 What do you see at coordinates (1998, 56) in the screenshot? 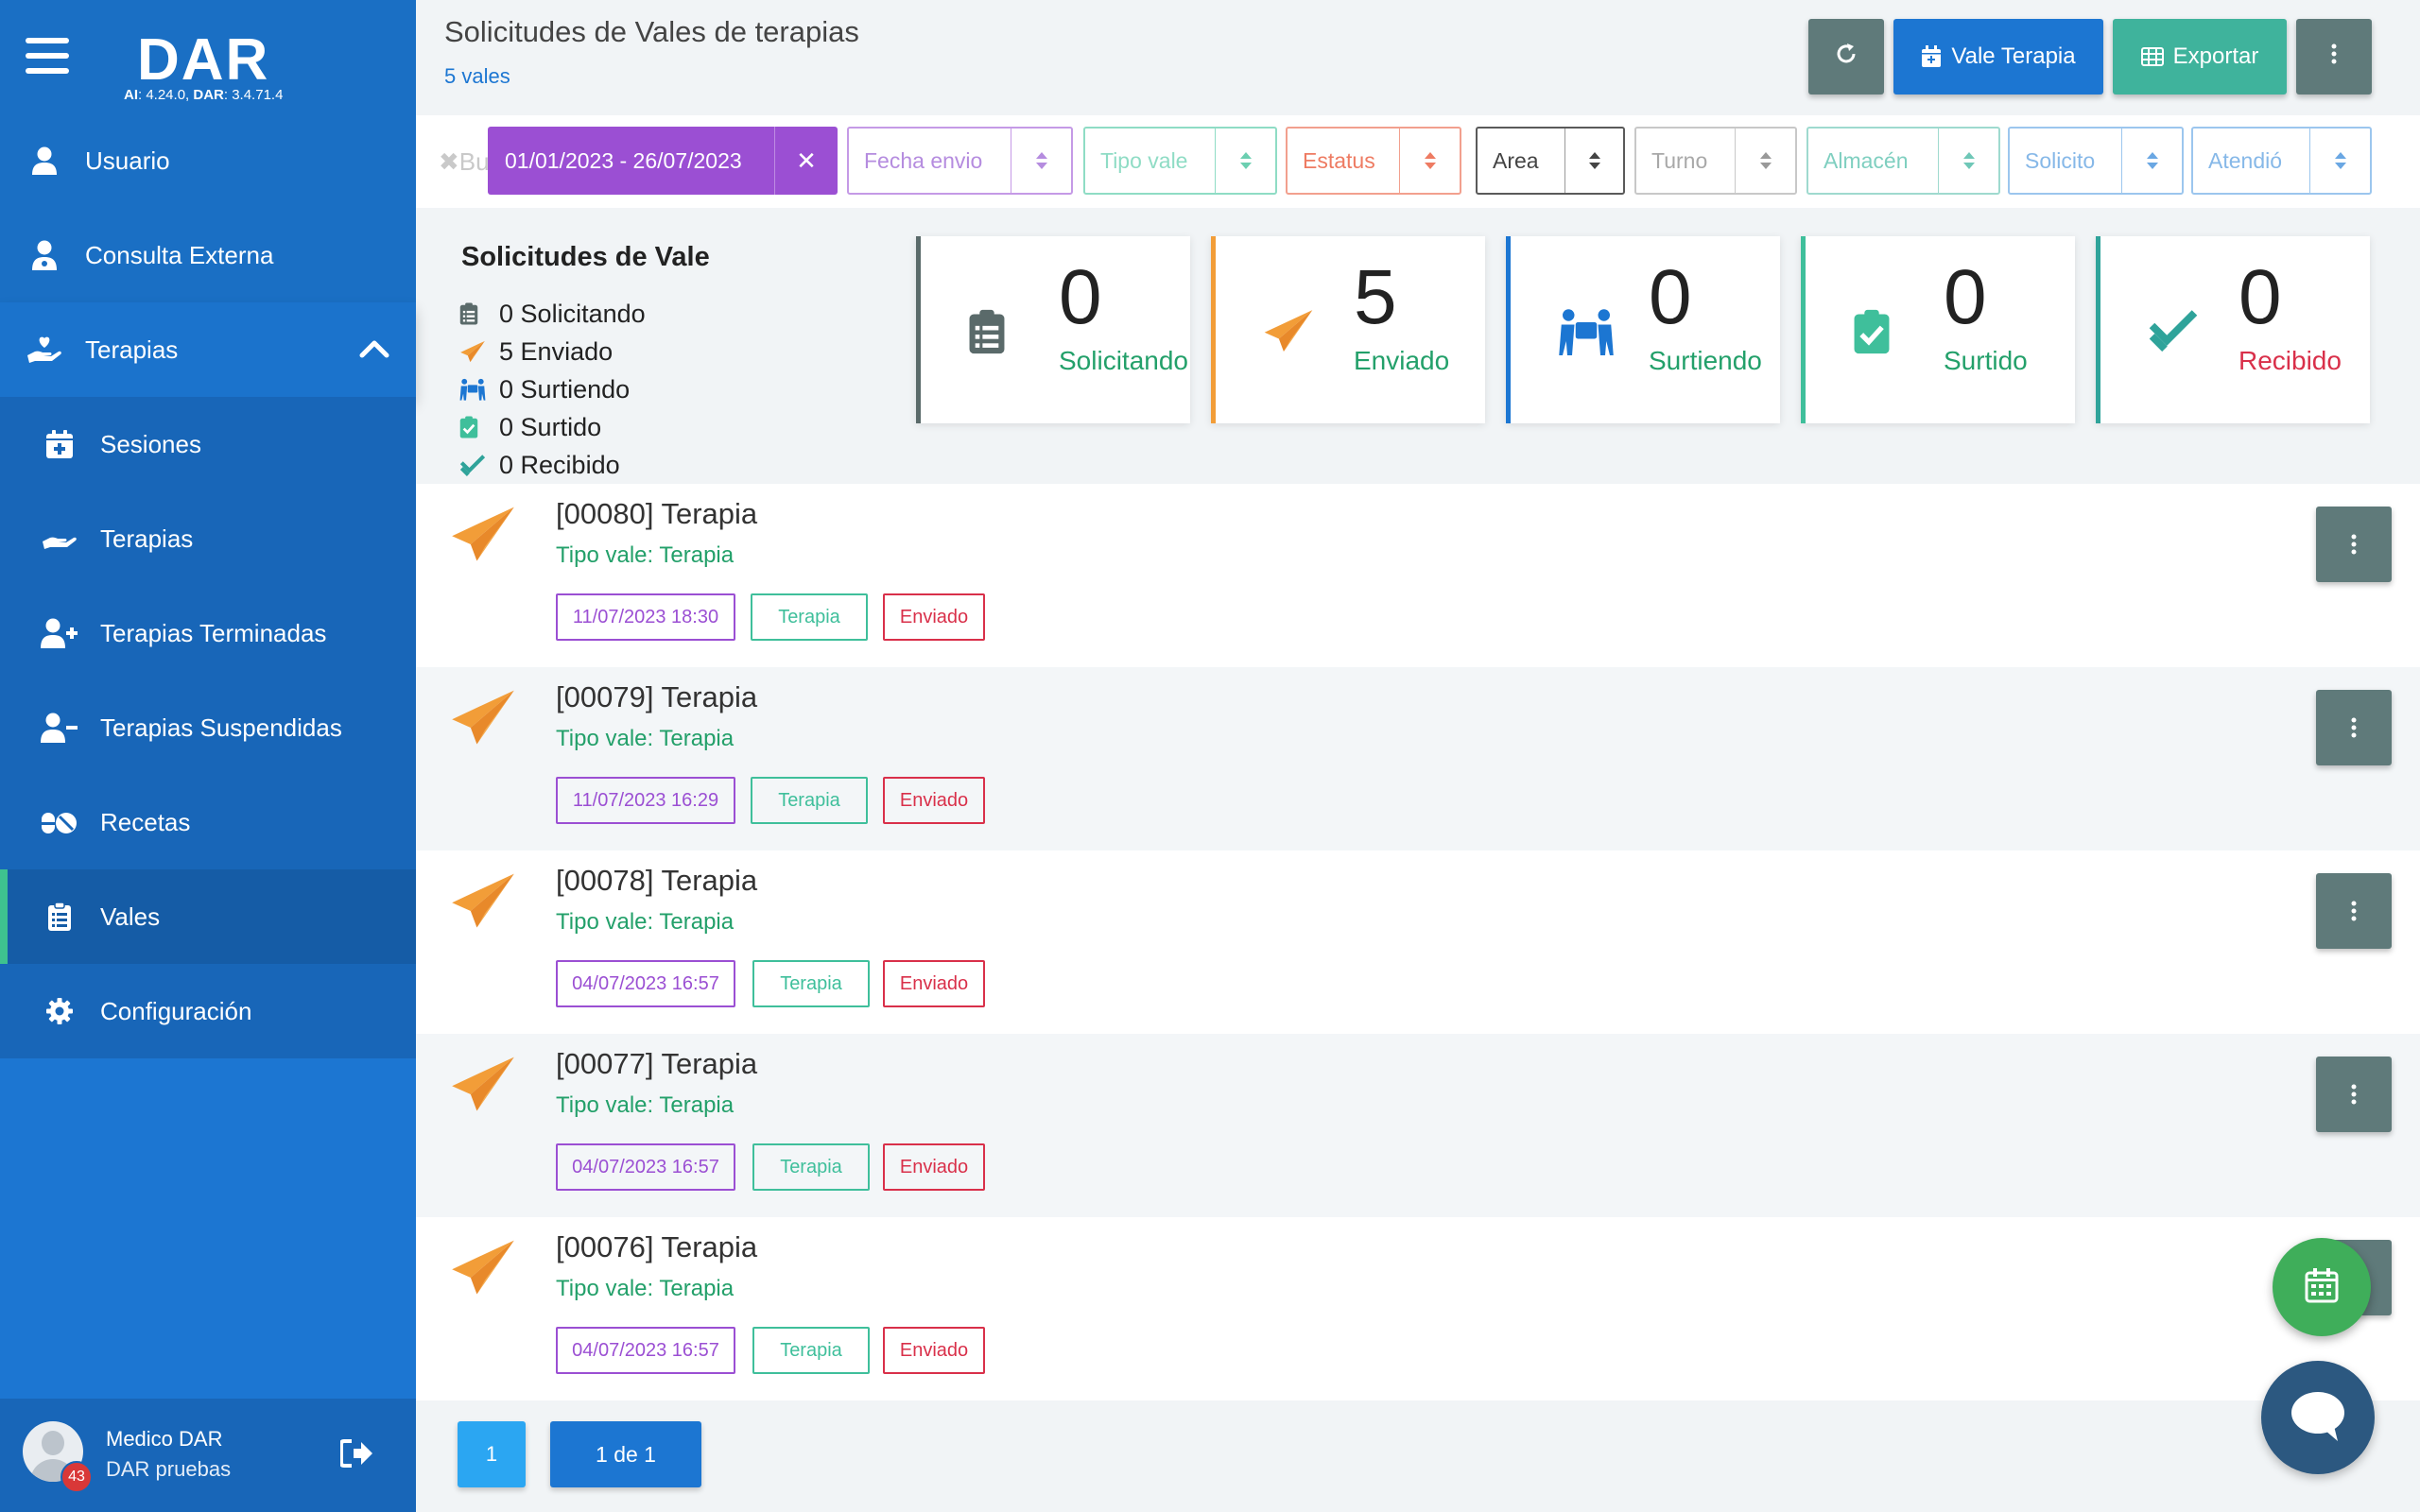
I see `vale-terapia-button: Vale Terapia` at bounding box center [1998, 56].